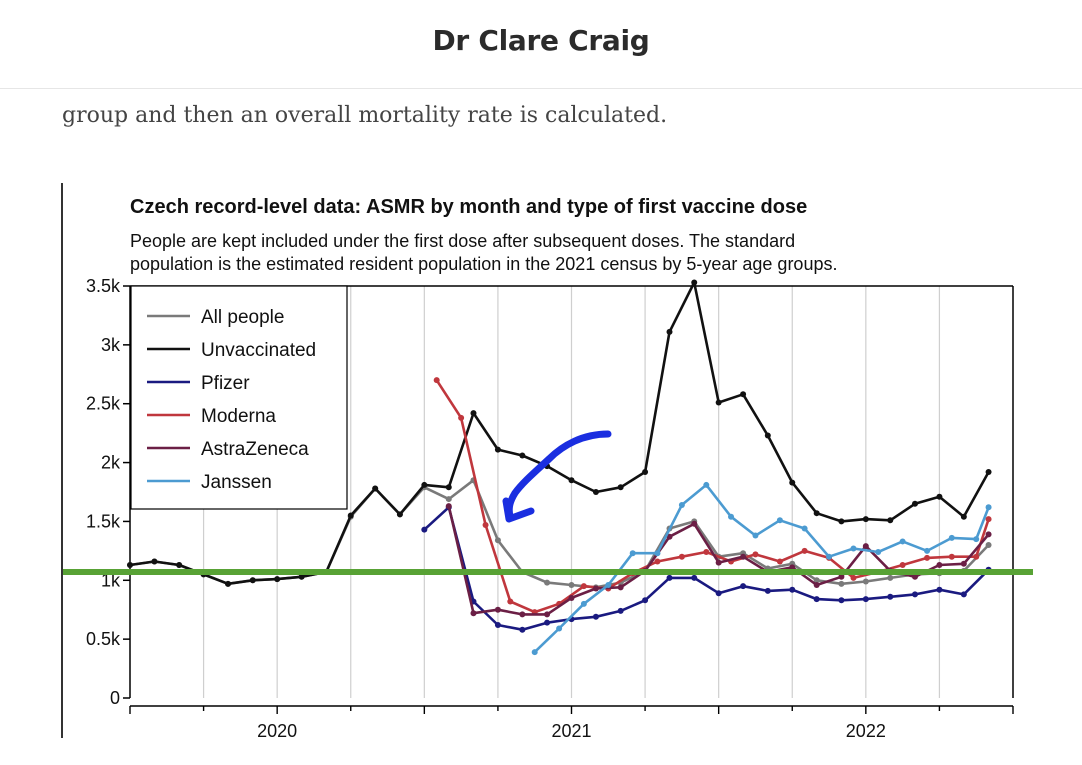 The height and width of the screenshot is (765, 1082). Describe the element at coordinates (111, 463) in the screenshot. I see `y-tick-label: 2k` at that location.